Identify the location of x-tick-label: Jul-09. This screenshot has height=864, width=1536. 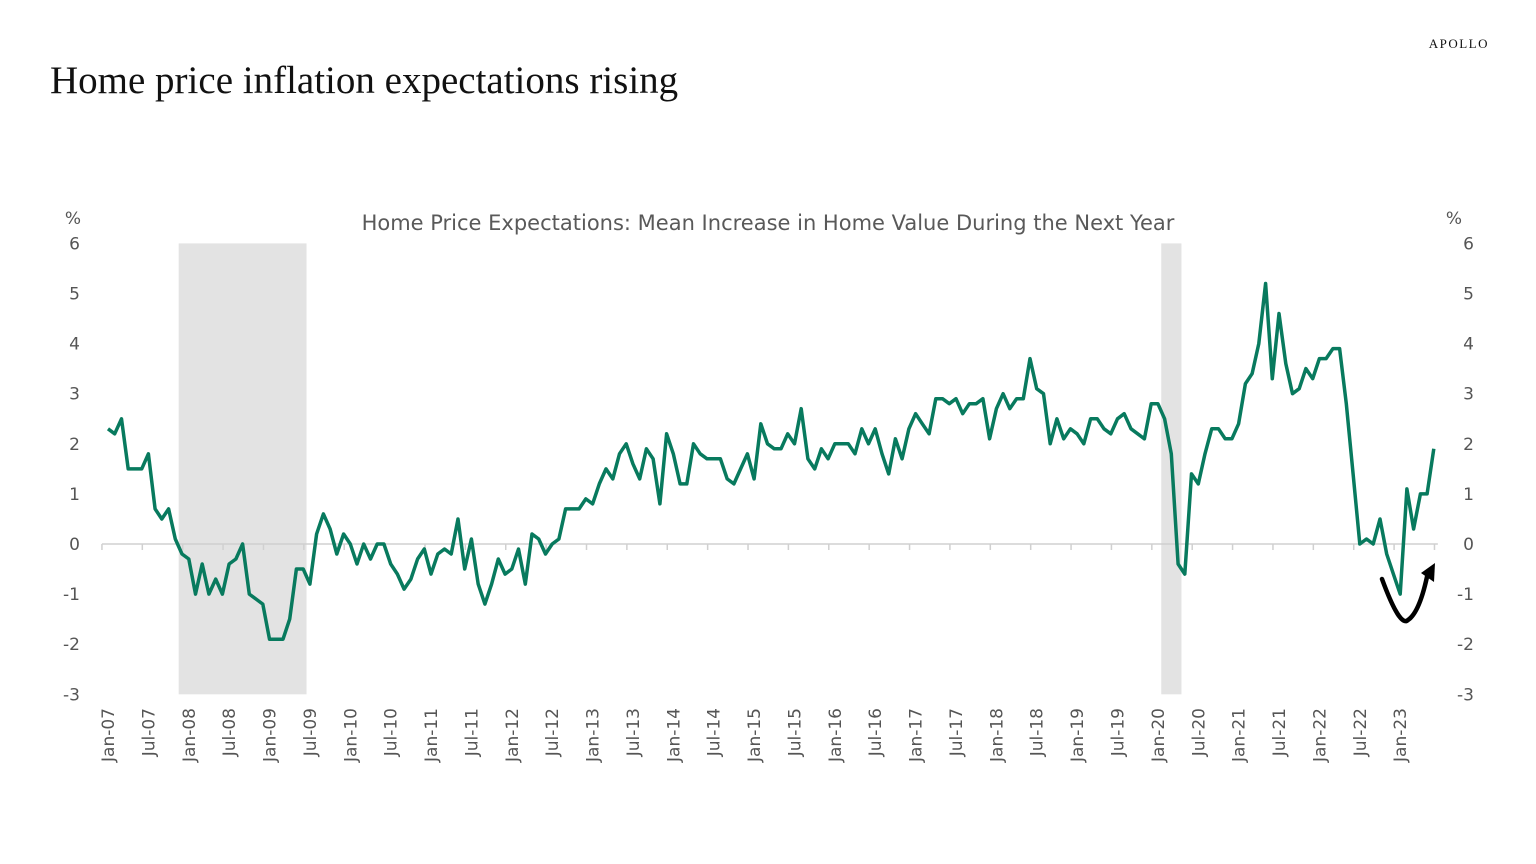
(311, 732).